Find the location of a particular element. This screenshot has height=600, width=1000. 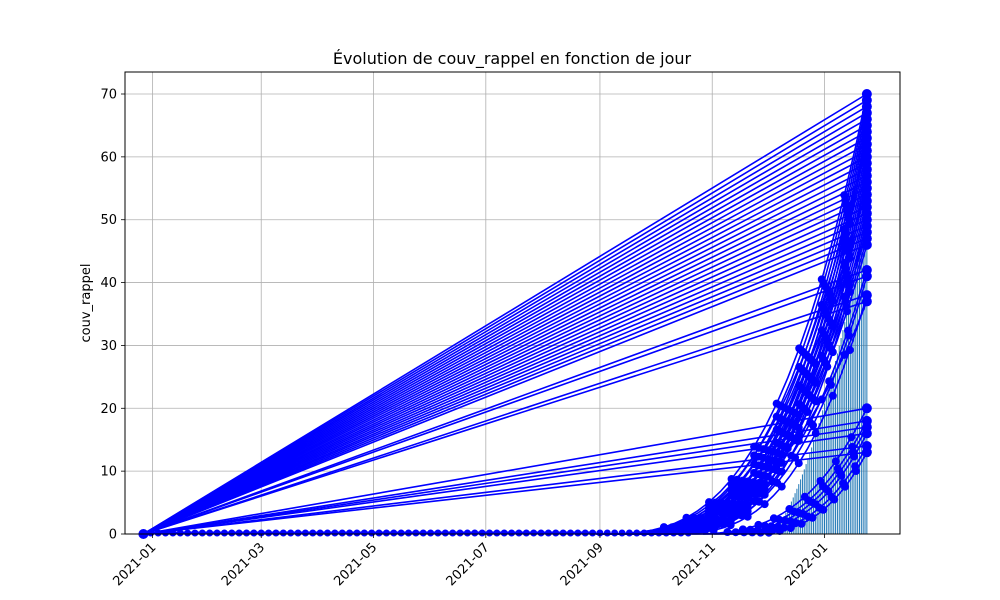

y-axis-label: couv_rappel is located at coordinates (86, 303).